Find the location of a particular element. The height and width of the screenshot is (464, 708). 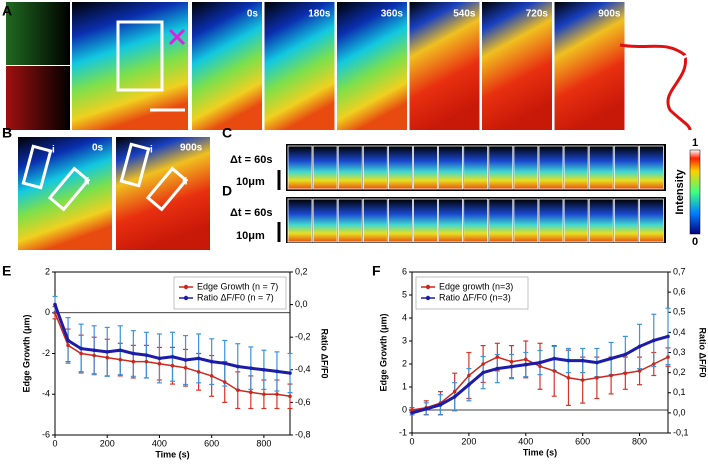

scale-label: 10μm is located at coordinates (250, 236).